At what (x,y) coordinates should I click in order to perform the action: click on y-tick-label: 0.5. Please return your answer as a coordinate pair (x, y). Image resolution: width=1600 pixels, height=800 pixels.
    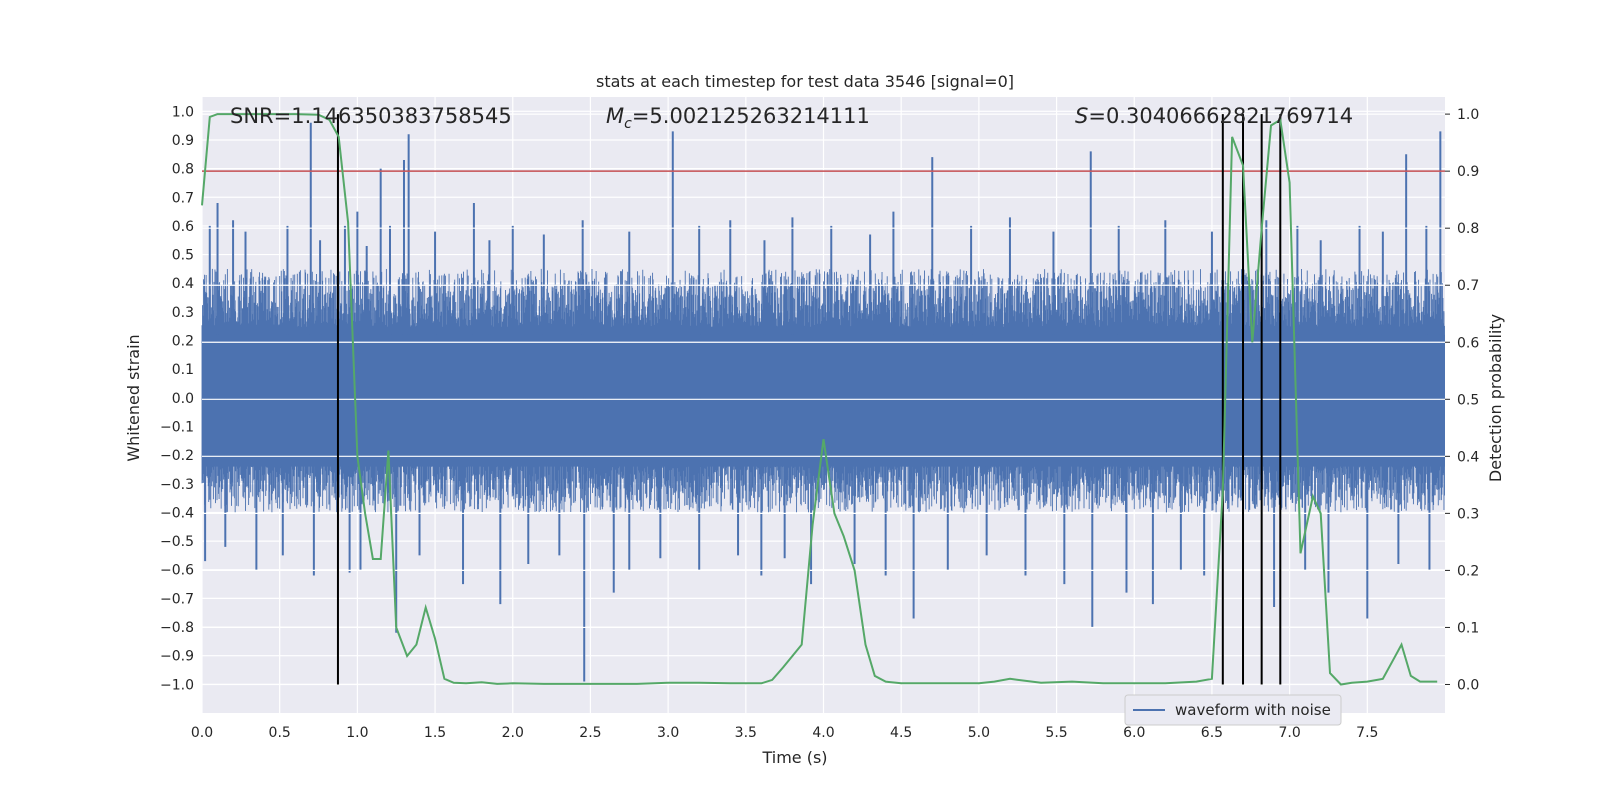
    Looking at the image, I should click on (183, 256).